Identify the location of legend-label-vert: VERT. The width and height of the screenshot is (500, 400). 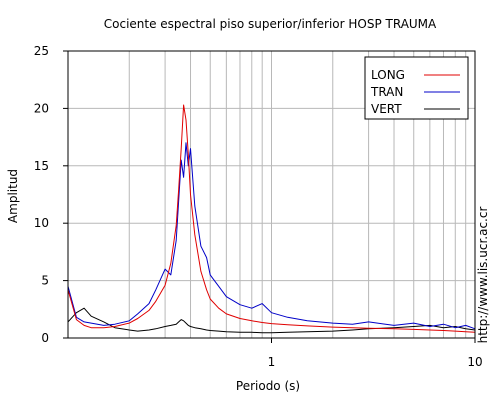
(386, 109).